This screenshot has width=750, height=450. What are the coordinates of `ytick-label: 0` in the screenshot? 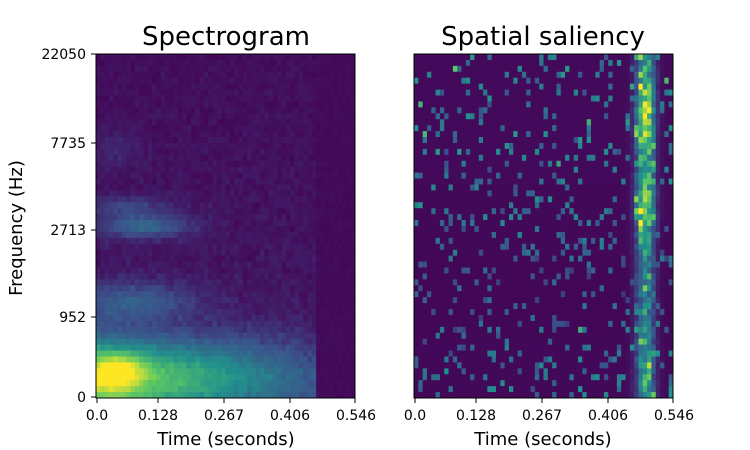 It's located at (81, 398).